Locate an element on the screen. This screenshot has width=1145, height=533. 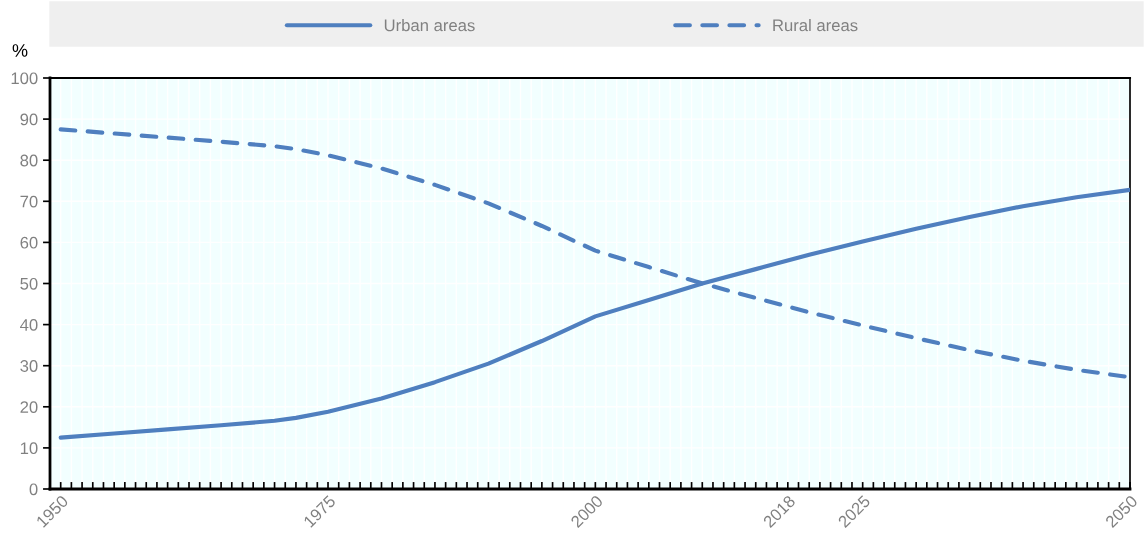
legend-label: Urban areas is located at coordinates (429, 25).